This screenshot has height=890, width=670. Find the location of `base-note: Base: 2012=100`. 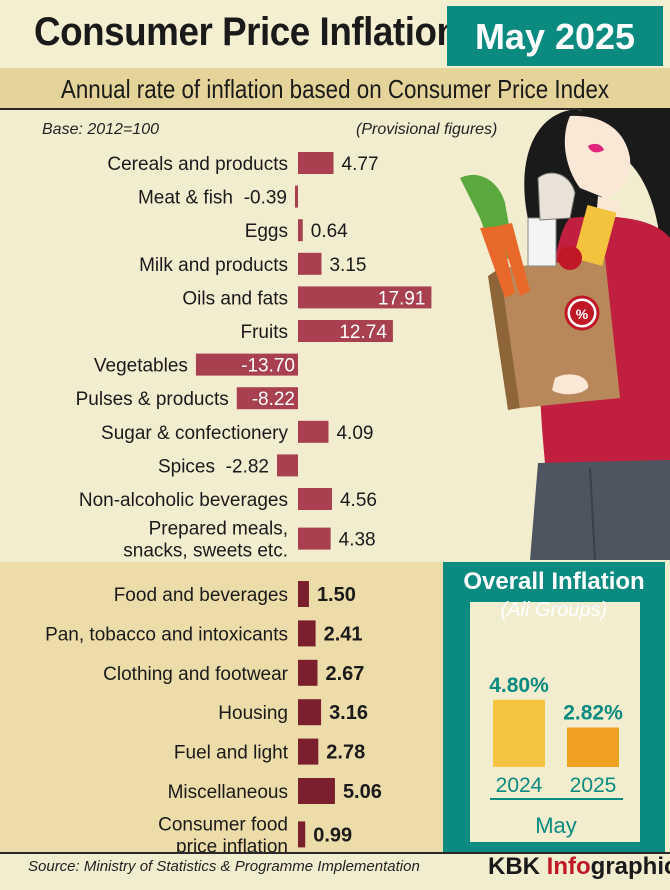

base-note: Base: 2012=100 is located at coordinates (100, 129).